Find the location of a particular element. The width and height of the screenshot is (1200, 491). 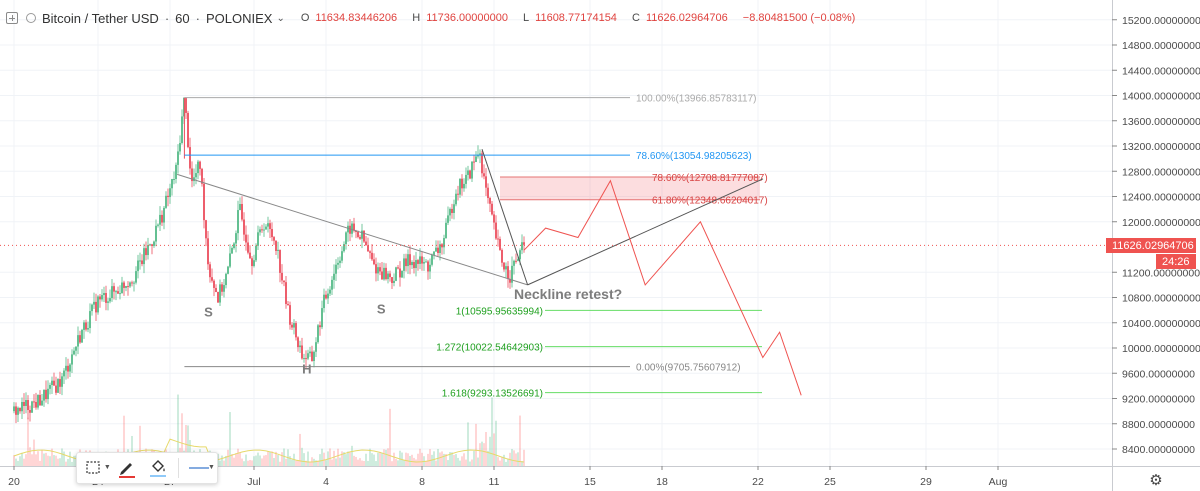

gear-icon: ⚙ is located at coordinates (1156, 480).